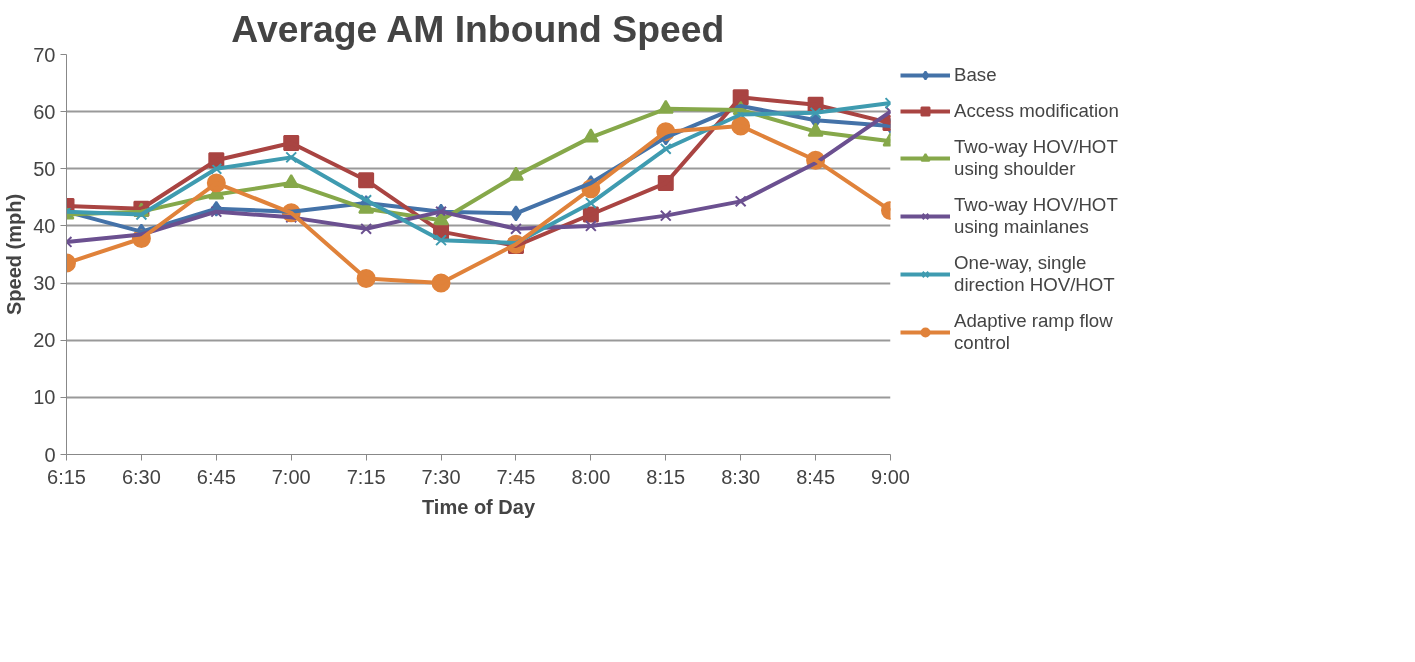 This screenshot has height=662, width=1415. I want to click on x-tick-label: 7:15, so click(366, 476).